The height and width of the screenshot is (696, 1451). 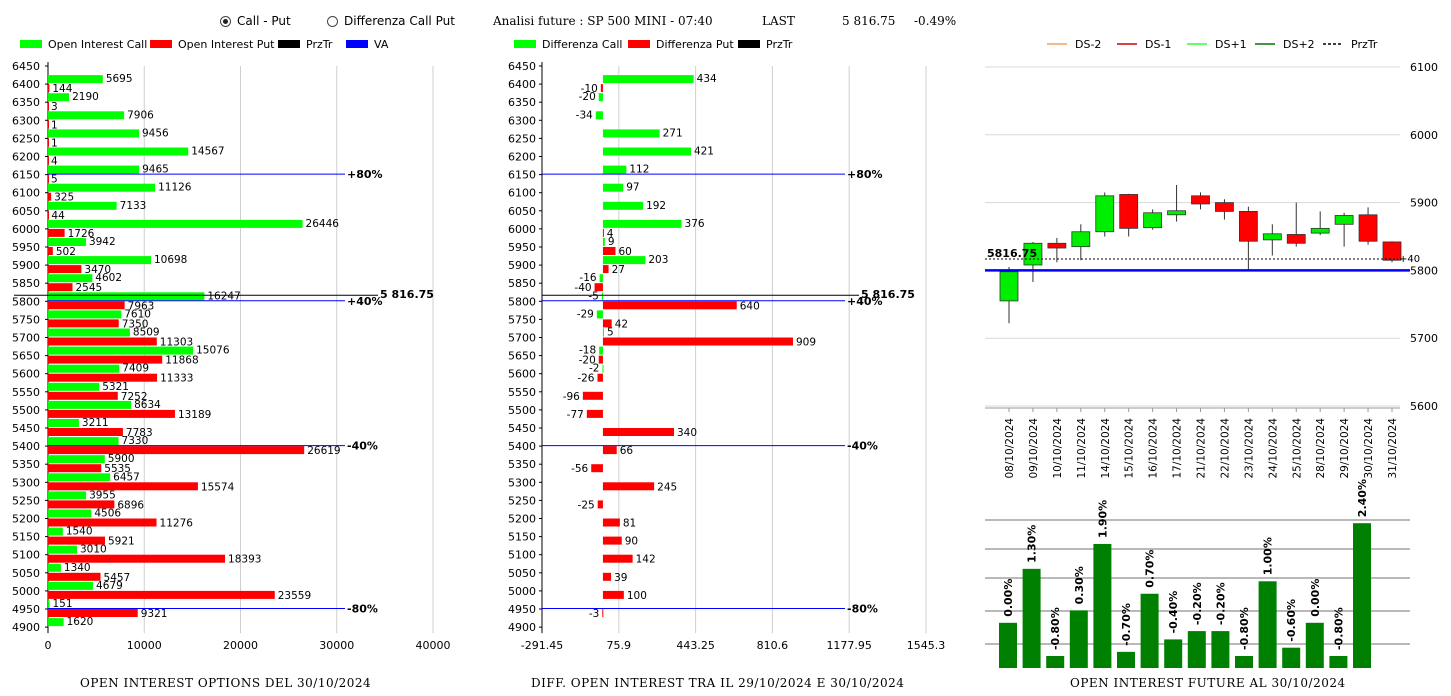 I want to click on x-tick-label: 20000, so click(x=240, y=645).